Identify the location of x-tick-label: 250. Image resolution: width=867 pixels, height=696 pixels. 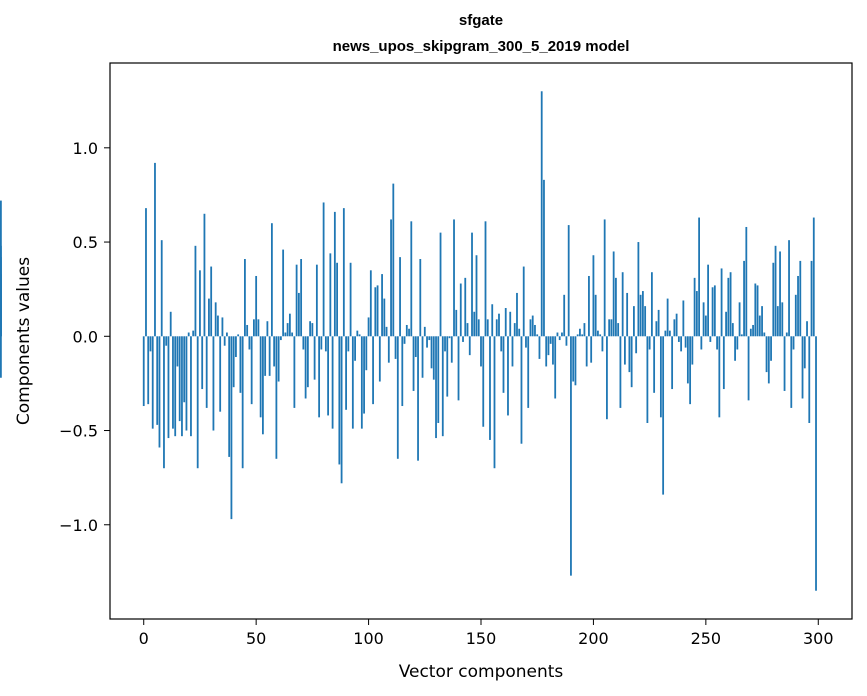
(706, 638).